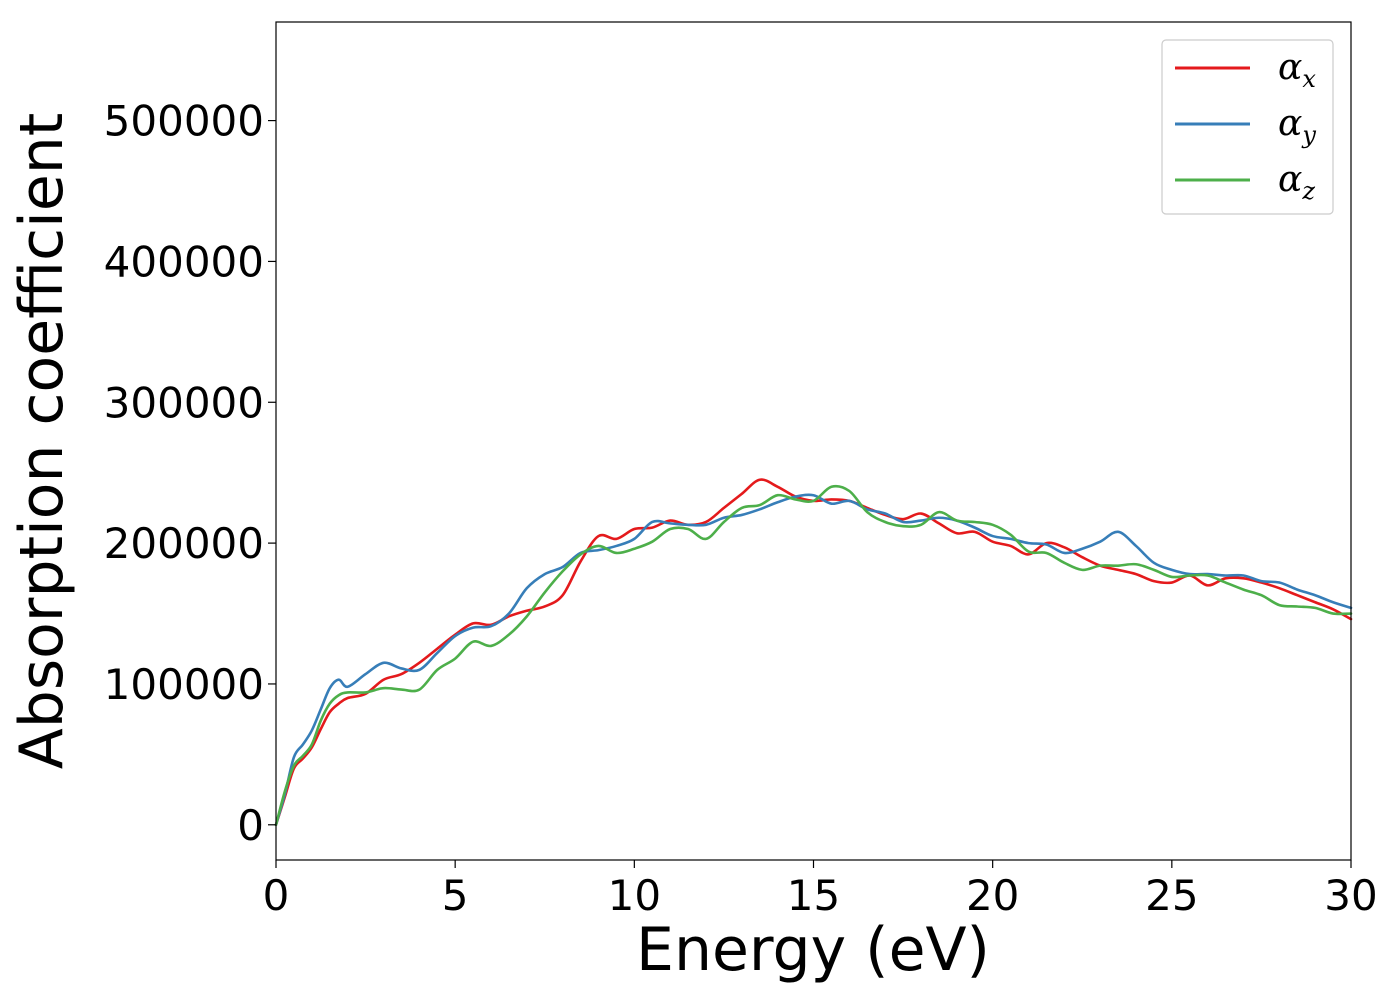  I want to click on x-tick-label: 30, so click(1350, 895).